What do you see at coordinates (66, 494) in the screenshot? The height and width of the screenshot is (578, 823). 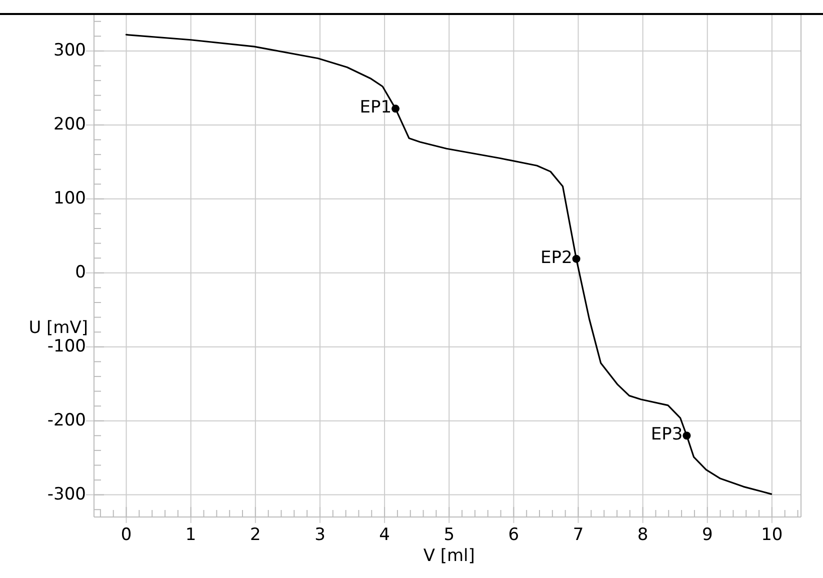 I see `y-tick-label: -300` at bounding box center [66, 494].